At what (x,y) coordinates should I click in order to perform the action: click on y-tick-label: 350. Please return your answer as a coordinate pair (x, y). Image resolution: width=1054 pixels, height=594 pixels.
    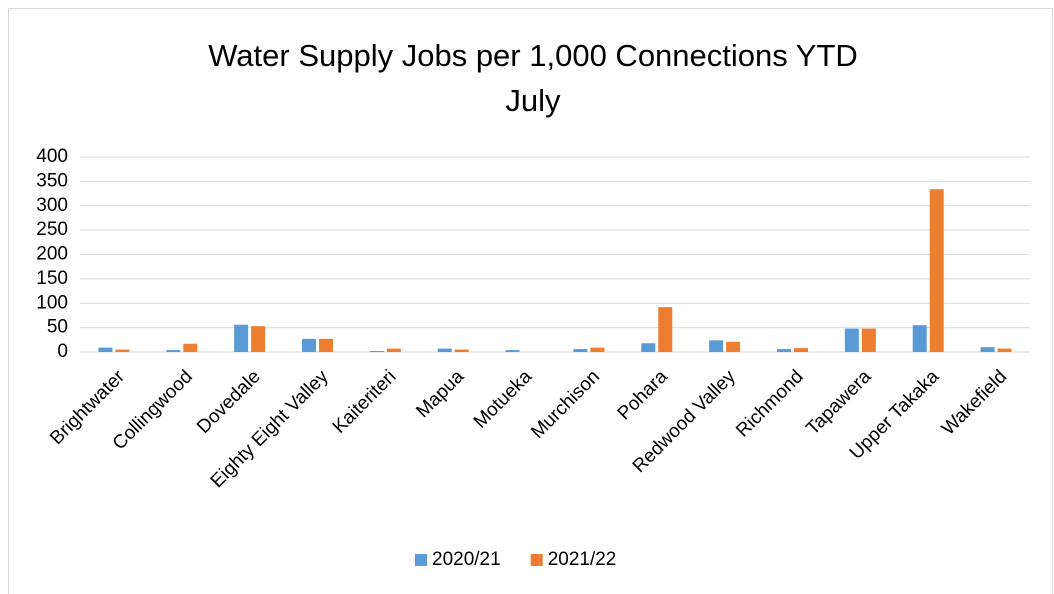
    Looking at the image, I should click on (52, 180).